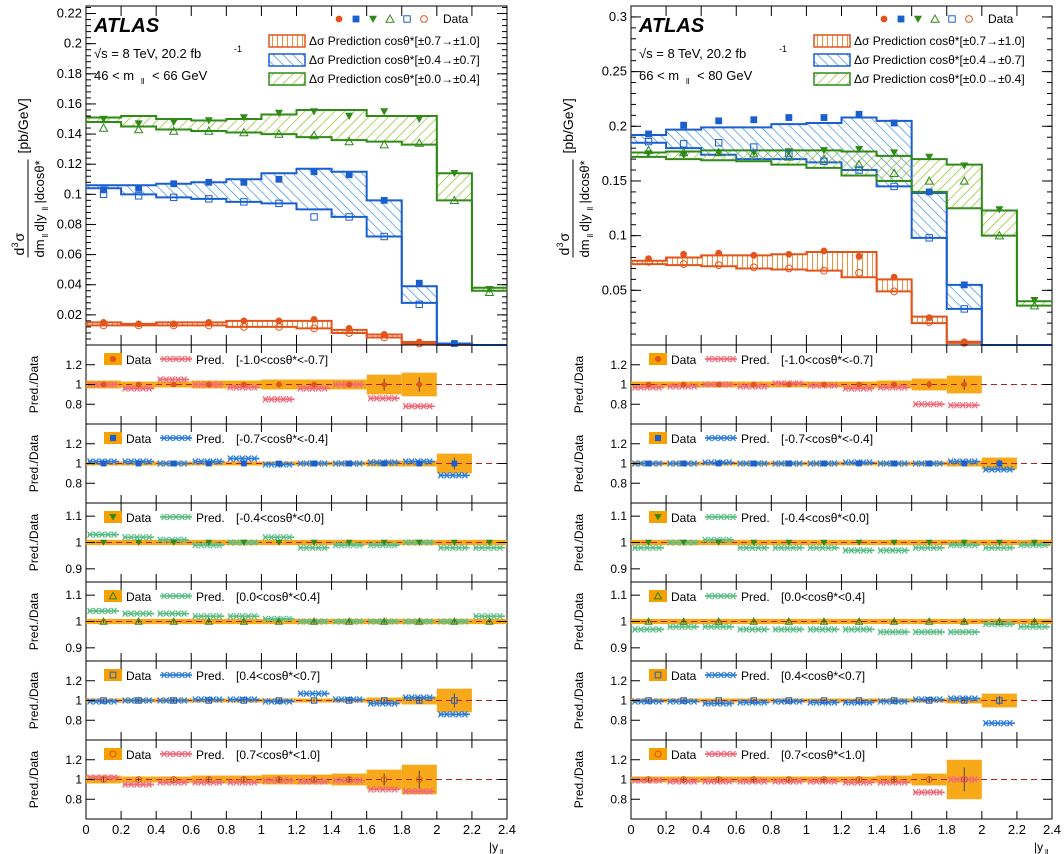  Describe the element at coordinates (456, 19) in the screenshot. I see `legend-data-label: Data` at that location.